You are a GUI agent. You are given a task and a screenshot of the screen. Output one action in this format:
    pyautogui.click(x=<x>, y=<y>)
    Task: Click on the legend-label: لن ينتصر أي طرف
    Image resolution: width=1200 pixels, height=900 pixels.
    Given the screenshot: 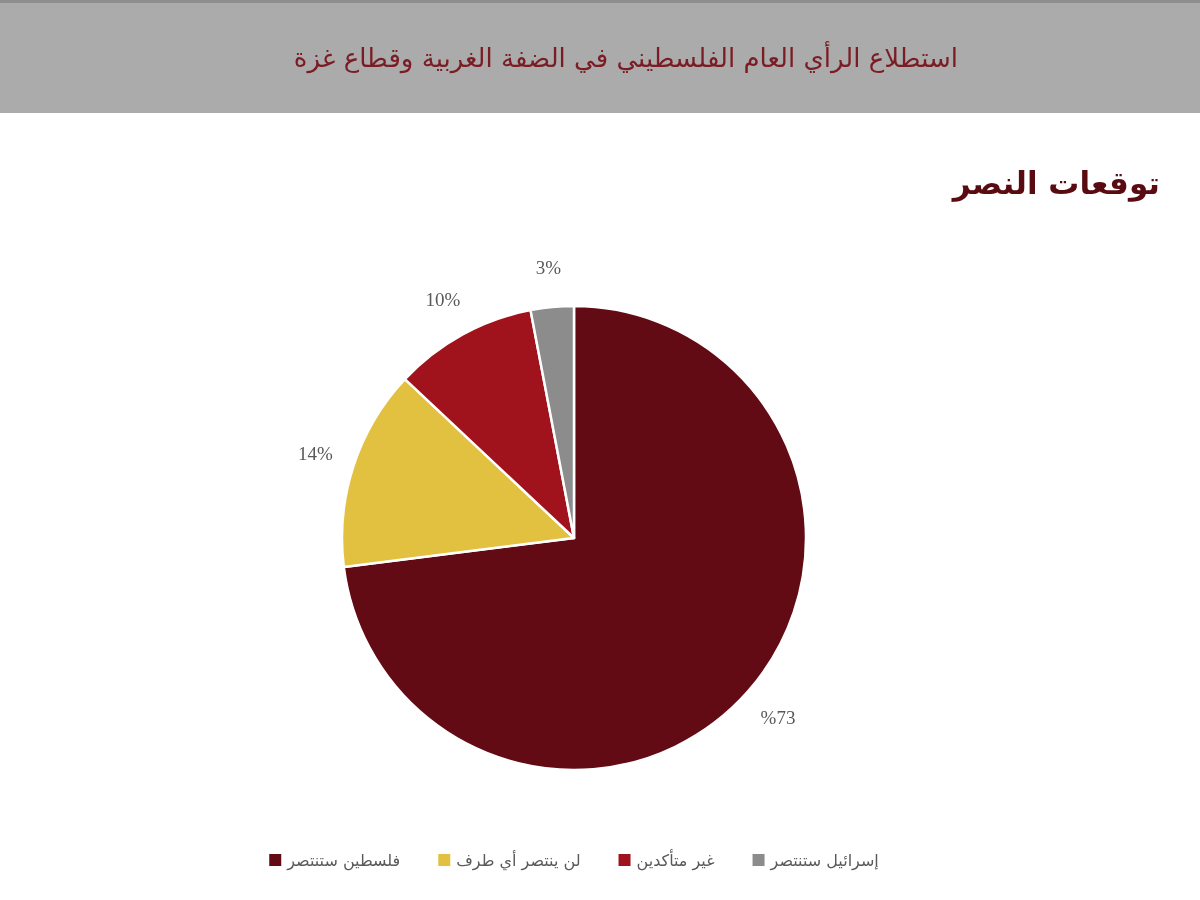 What is the action you would take?
    pyautogui.click(x=518, y=860)
    